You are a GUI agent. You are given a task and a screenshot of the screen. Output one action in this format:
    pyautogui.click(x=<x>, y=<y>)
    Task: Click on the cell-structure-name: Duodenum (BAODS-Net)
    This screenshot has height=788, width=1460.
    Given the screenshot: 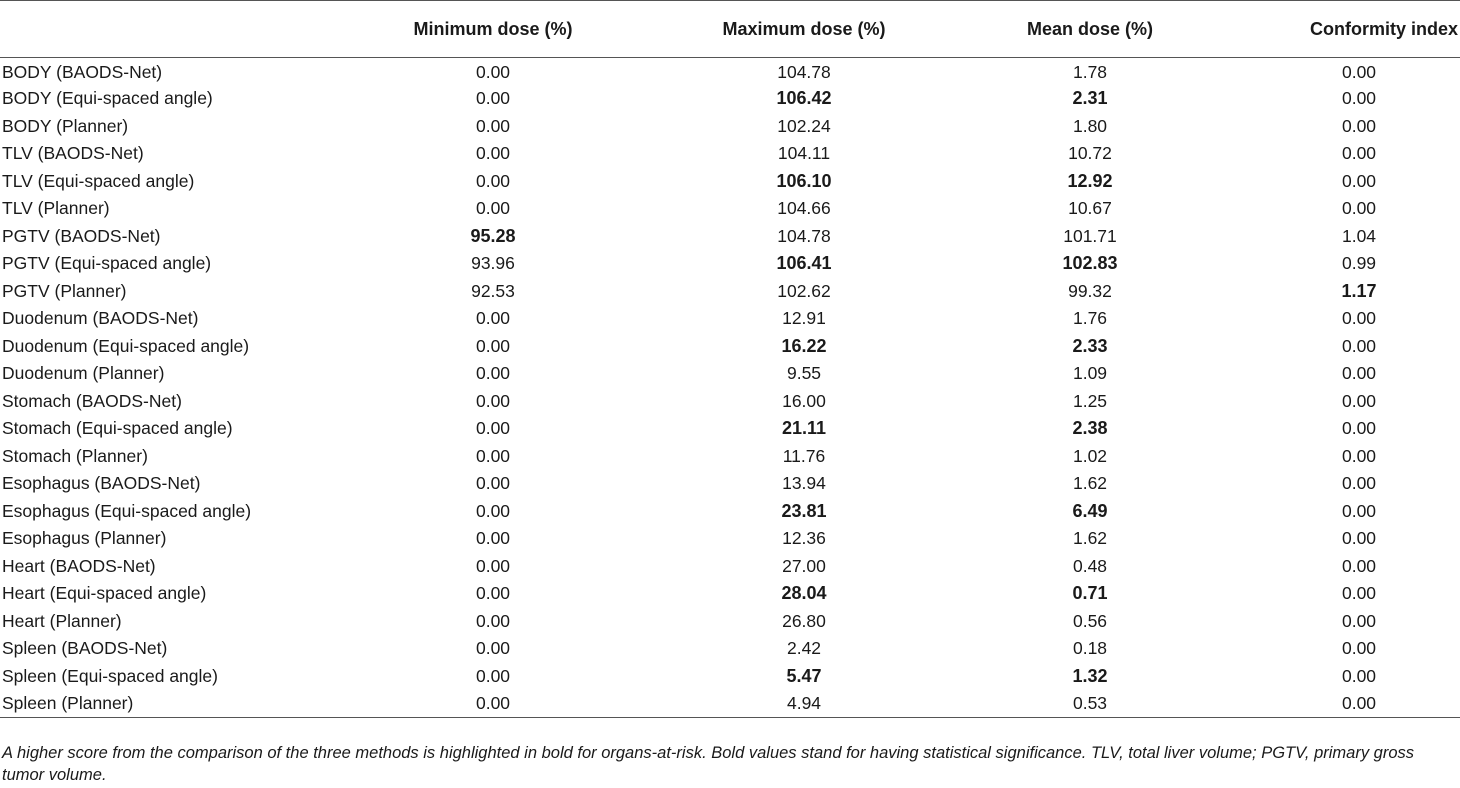 What is the action you would take?
    pyautogui.click(x=100, y=318)
    